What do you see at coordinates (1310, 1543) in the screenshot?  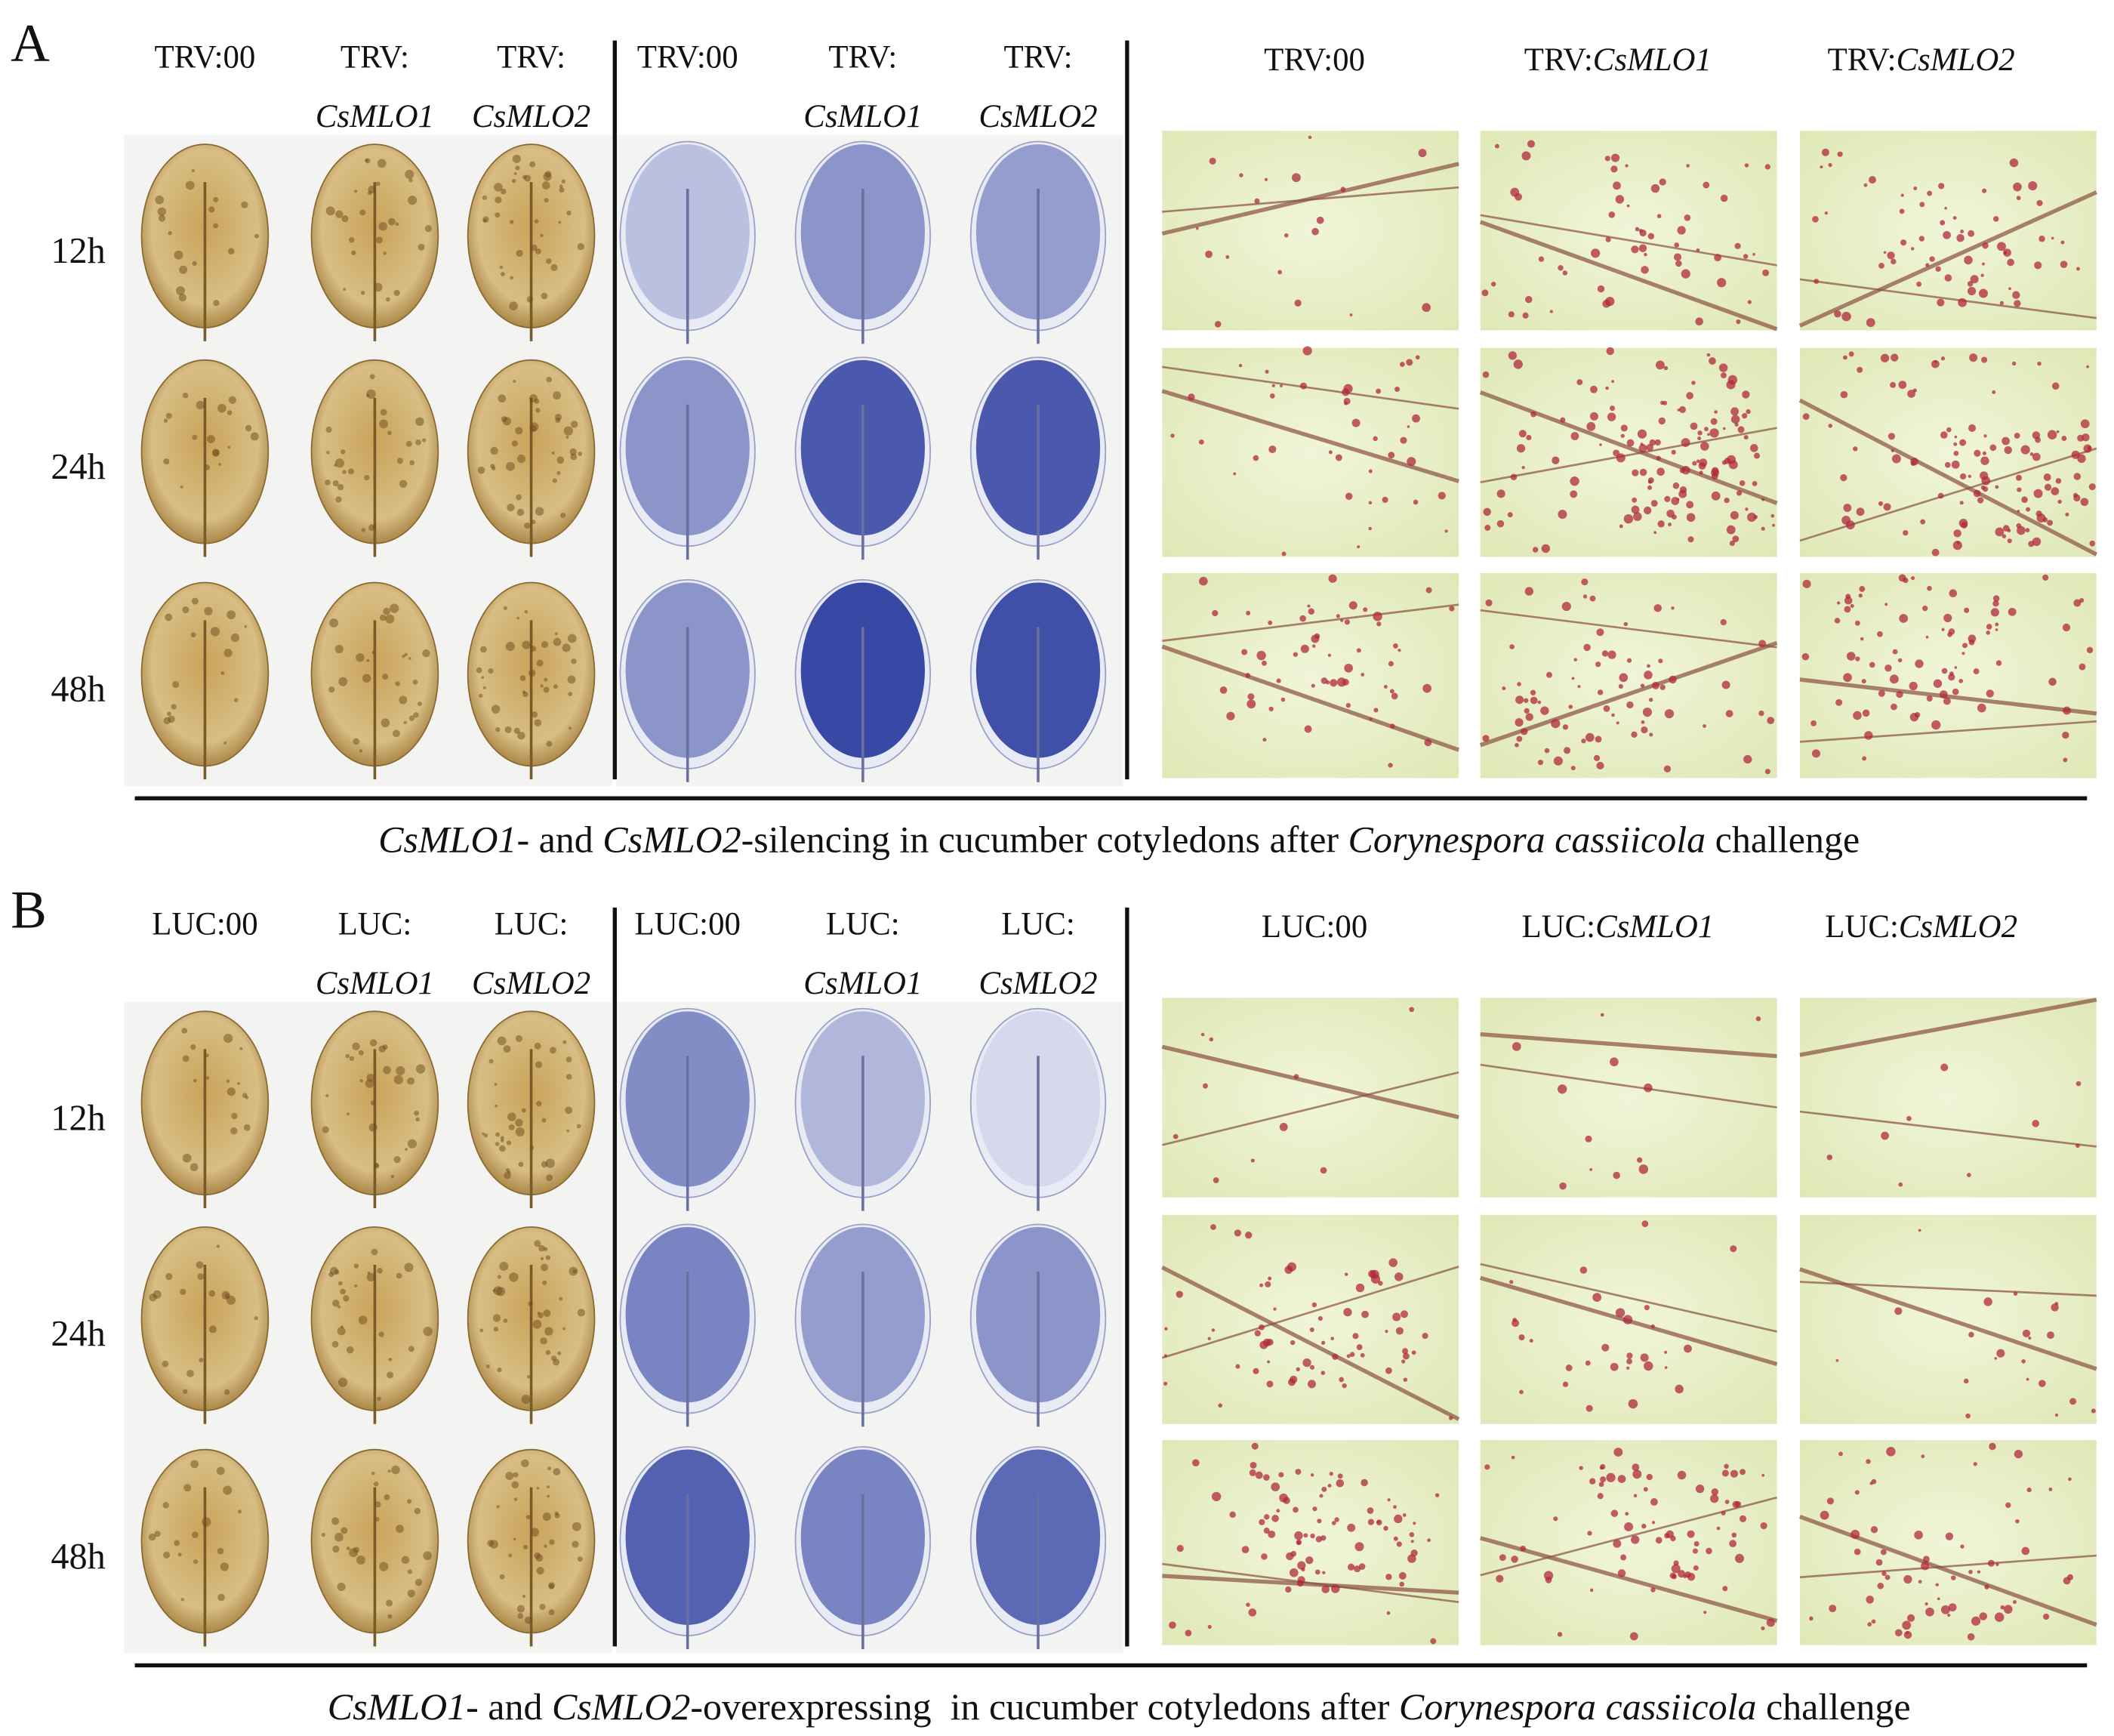 I see `microscopy-image` at bounding box center [1310, 1543].